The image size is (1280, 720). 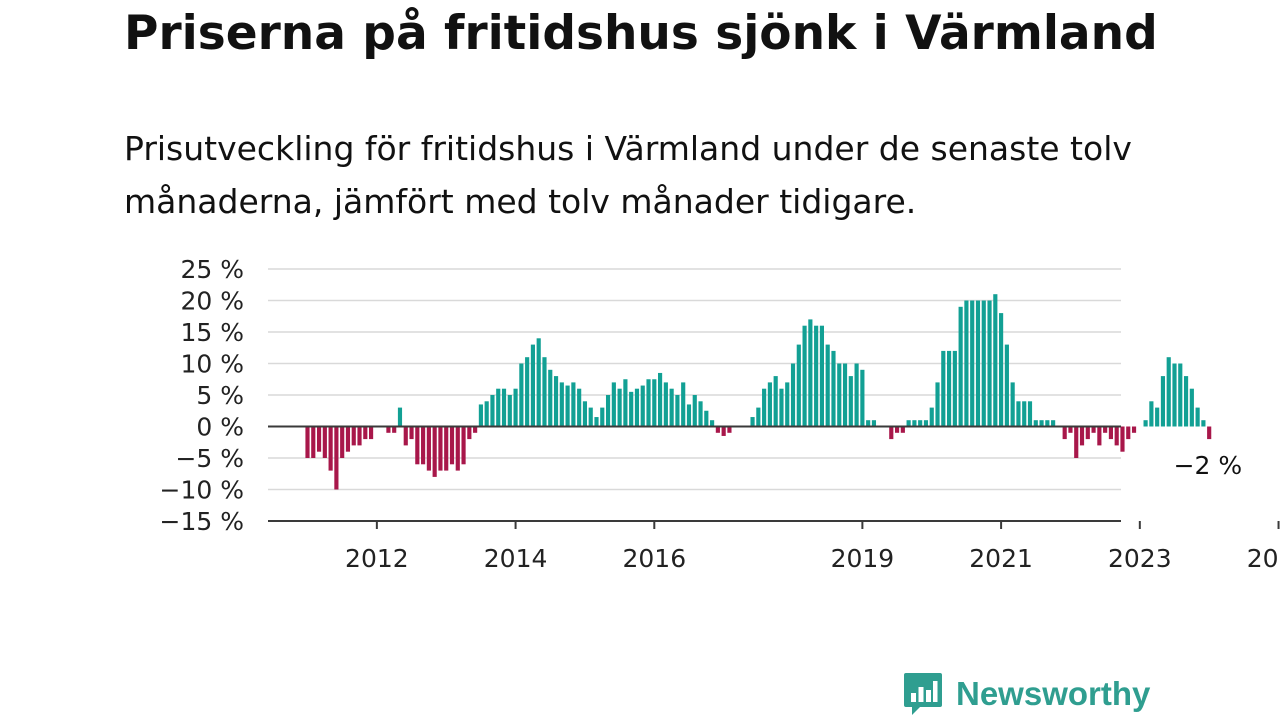 I want to click on x-tick-label: 2021, so click(x=1001, y=558).